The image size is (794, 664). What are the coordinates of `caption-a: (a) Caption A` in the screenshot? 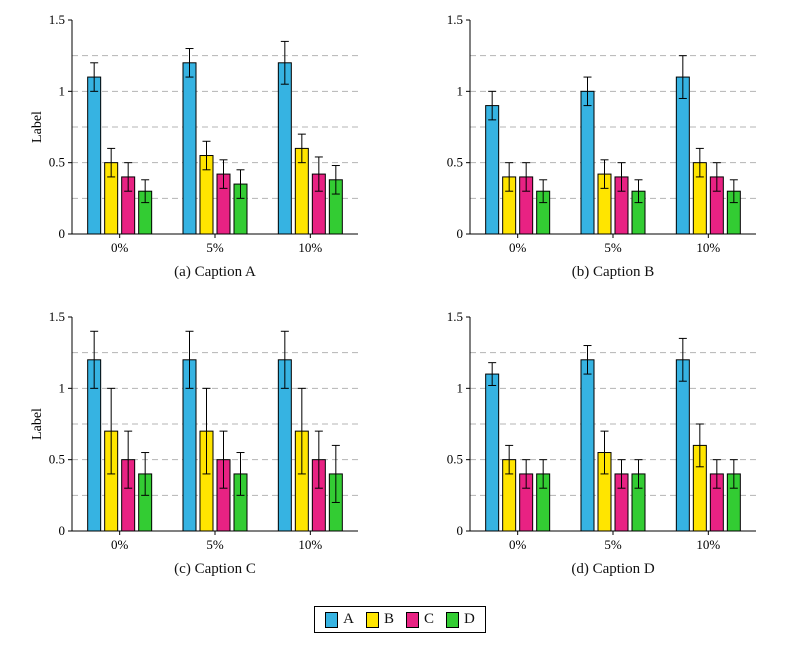 It's located at (215, 272).